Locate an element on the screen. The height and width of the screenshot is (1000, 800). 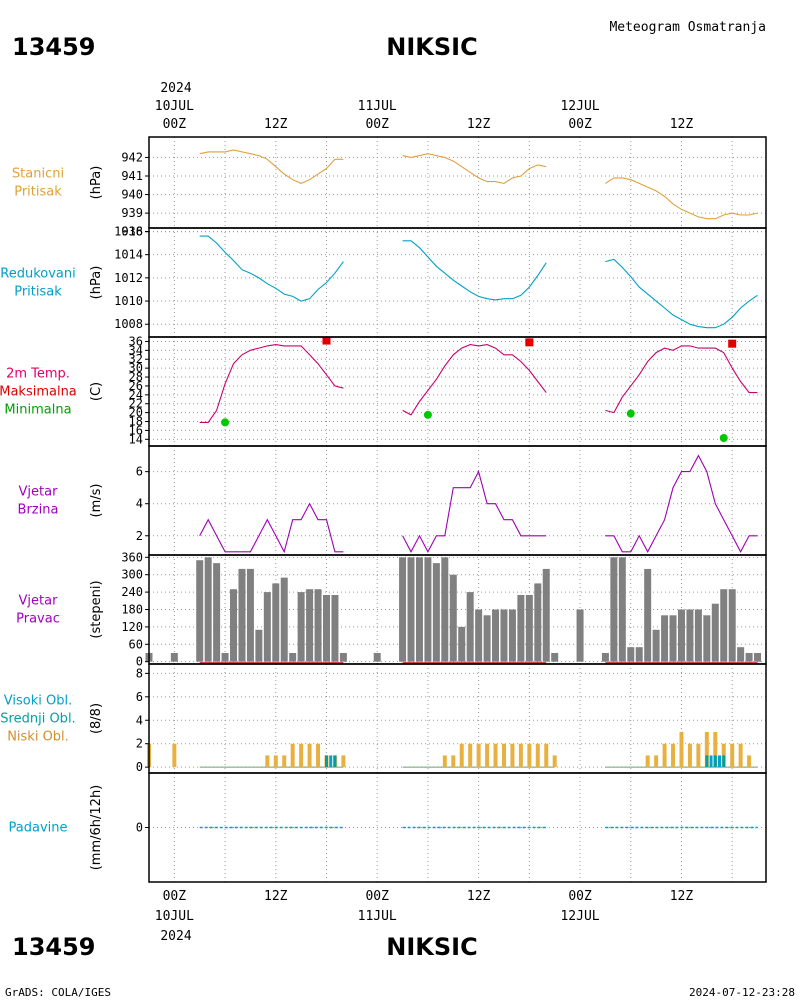
station-name-bottom: NIKSIC is located at coordinates (431, 947).